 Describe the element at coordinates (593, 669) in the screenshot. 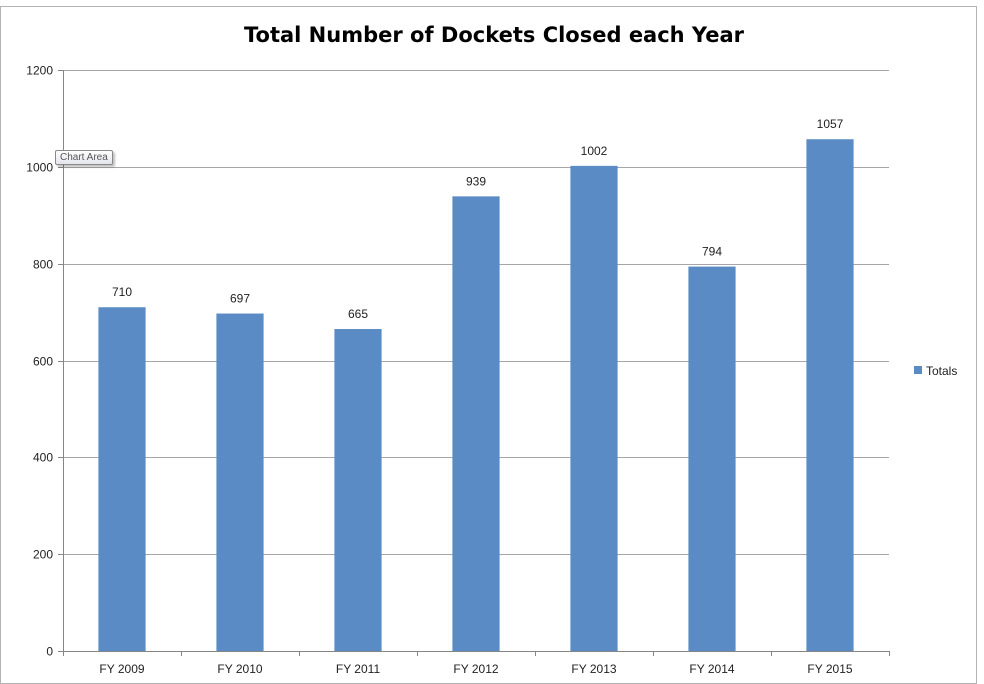

I see `x-tick-label: FY 2013` at that location.